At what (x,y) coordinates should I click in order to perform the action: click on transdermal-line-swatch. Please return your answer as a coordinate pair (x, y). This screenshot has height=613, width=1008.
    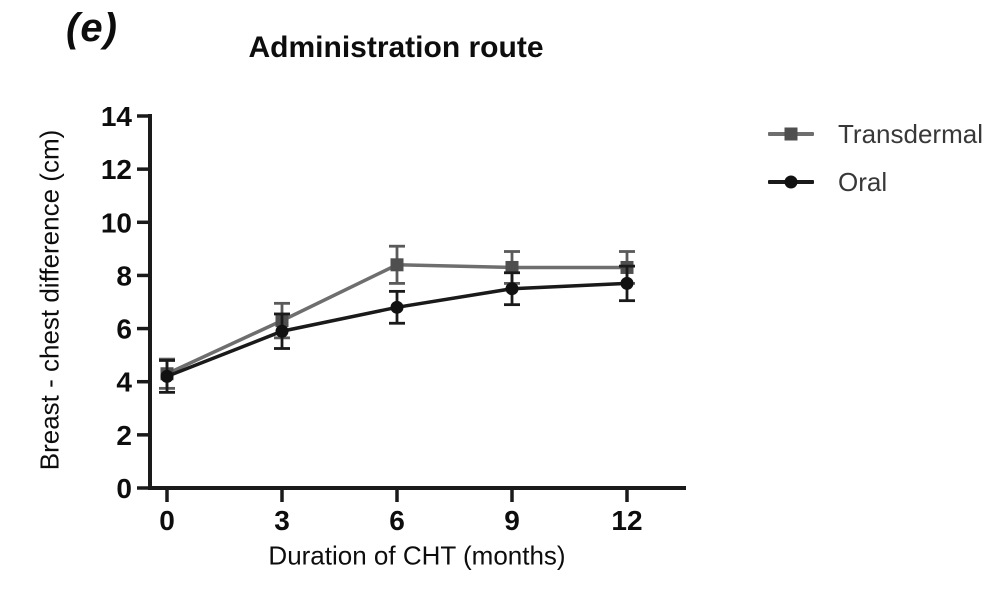
    Looking at the image, I should click on (791, 134).